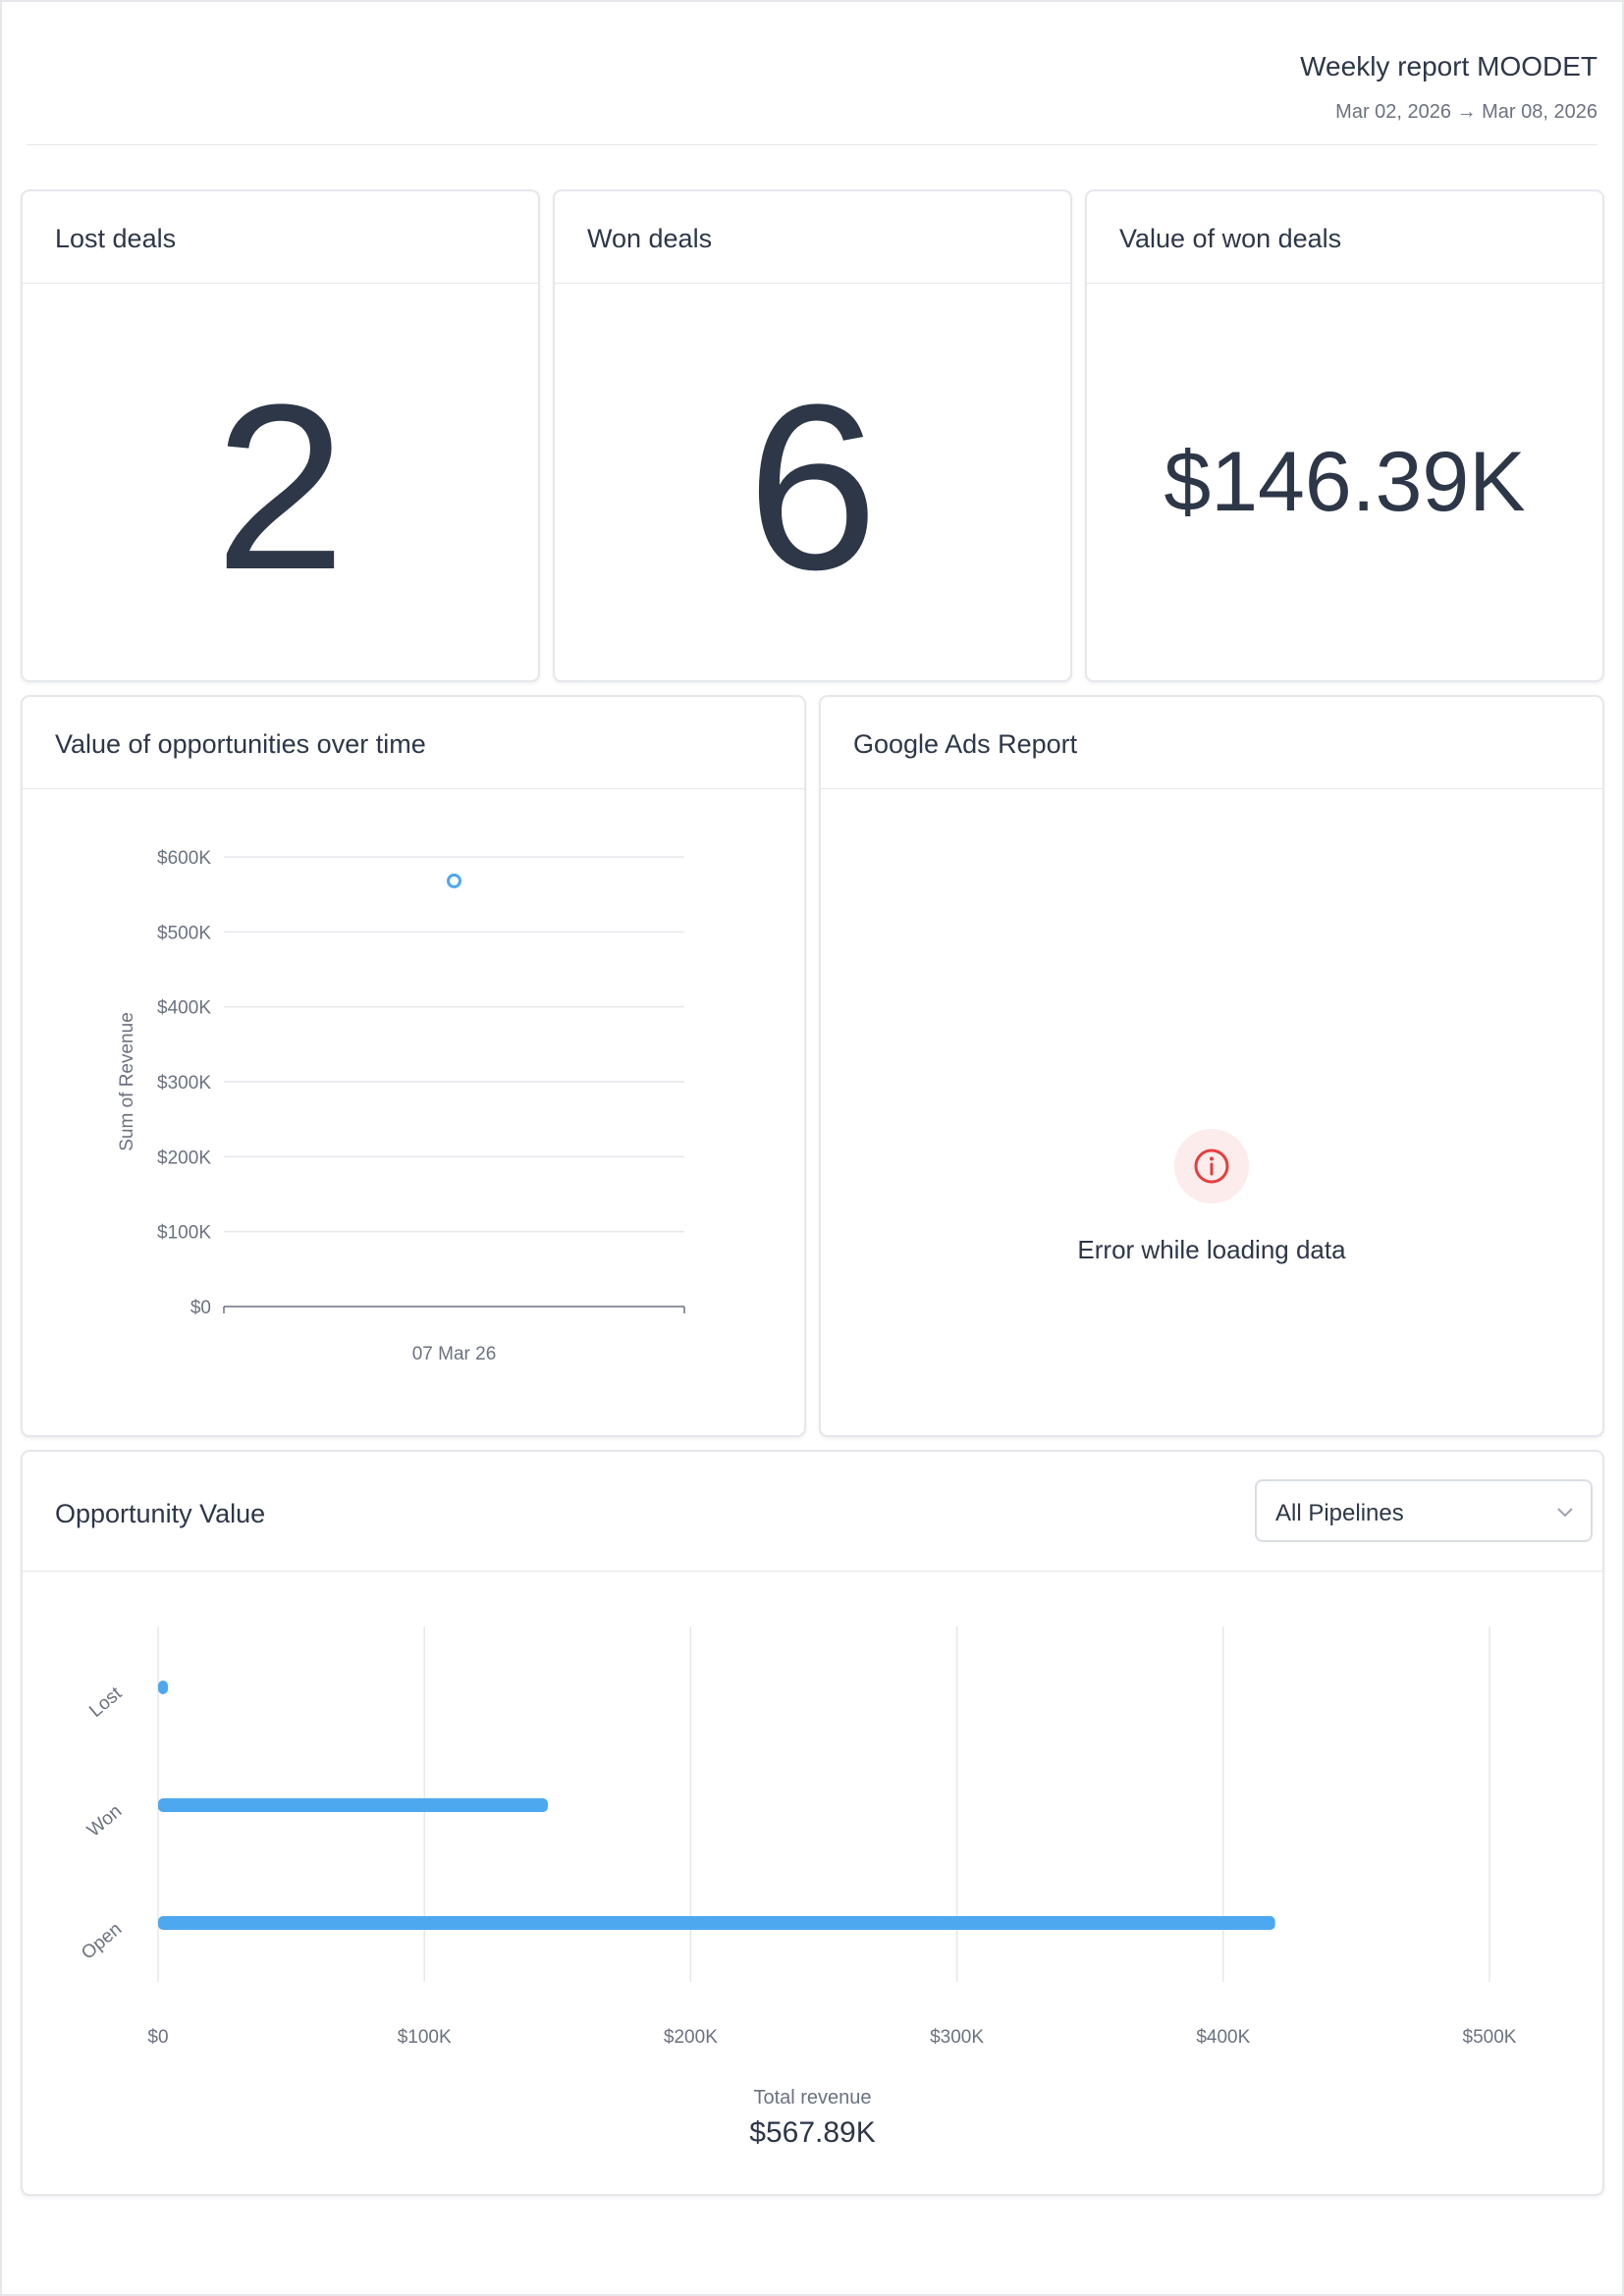 This screenshot has width=1624, height=2296. Describe the element at coordinates (965, 744) in the screenshot. I see `card-title: Google Ads Report` at that location.